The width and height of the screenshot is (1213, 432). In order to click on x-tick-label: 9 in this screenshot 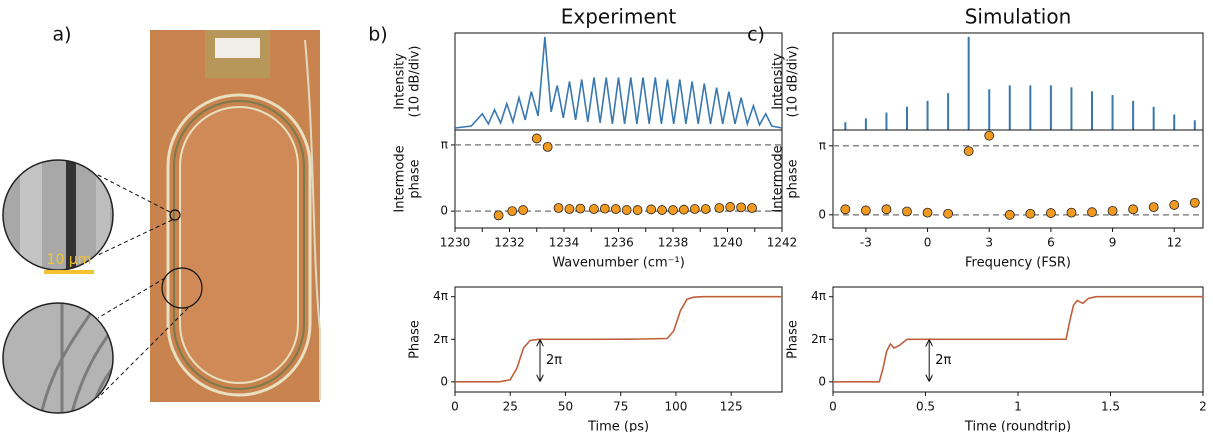, I will do `click(1113, 243)`.